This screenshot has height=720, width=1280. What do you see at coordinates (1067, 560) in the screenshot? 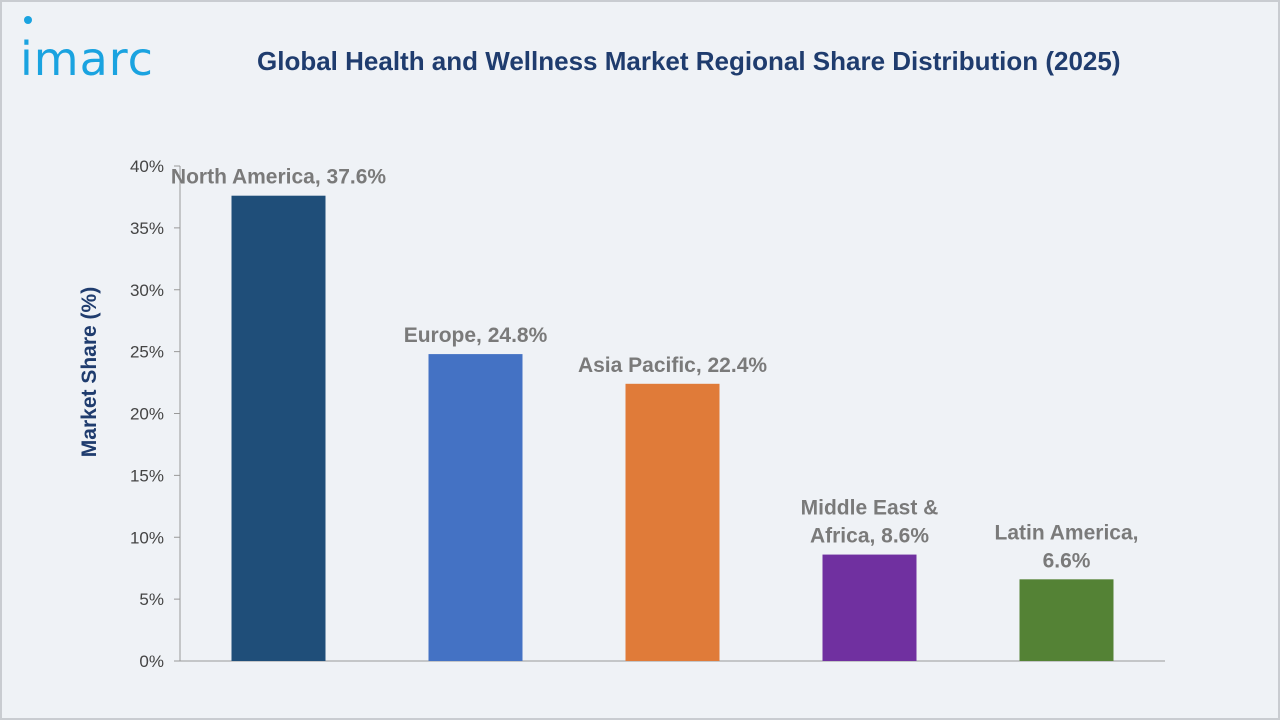
I see `data-label: 6.6%` at bounding box center [1067, 560].